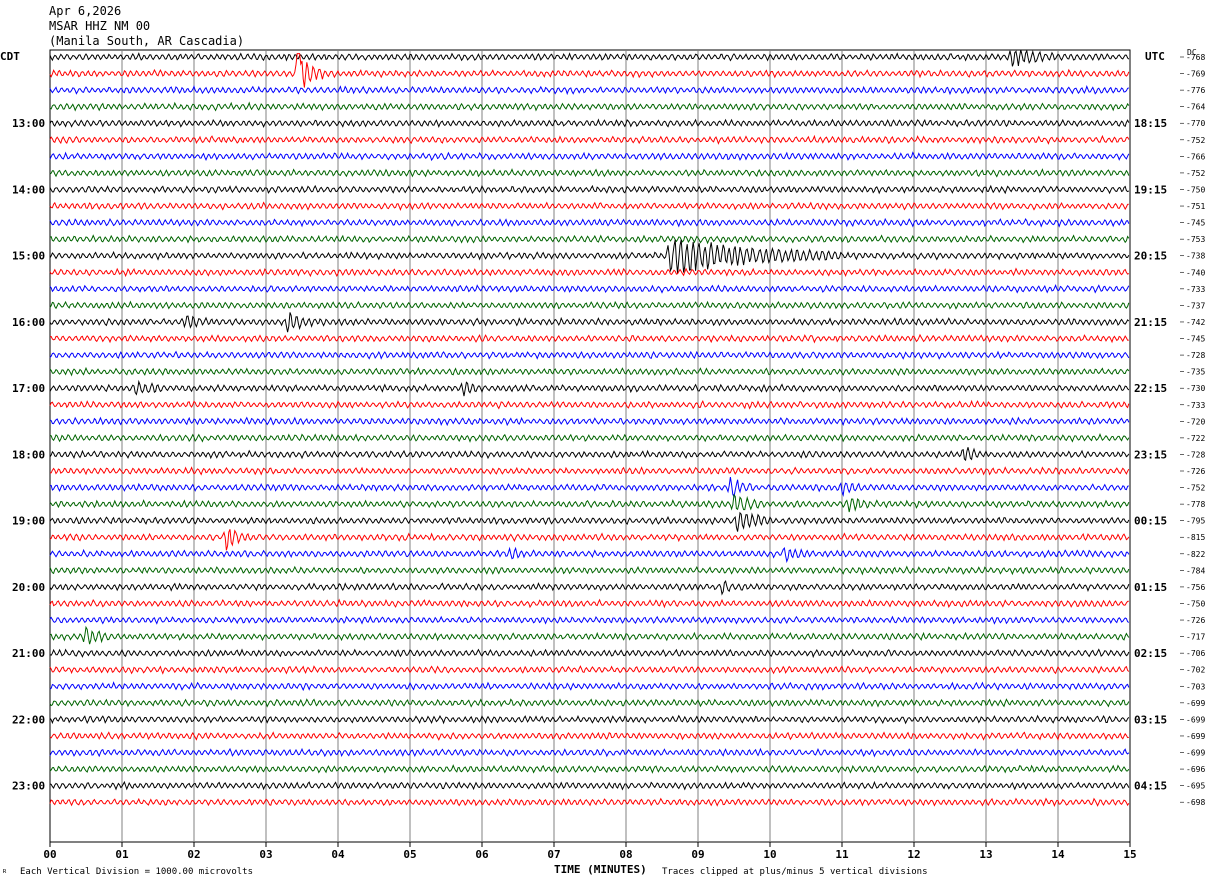 The image size is (1210, 886). Describe the element at coordinates (1195, 587) in the screenshot. I see `dc-offset-label: -756` at that location.